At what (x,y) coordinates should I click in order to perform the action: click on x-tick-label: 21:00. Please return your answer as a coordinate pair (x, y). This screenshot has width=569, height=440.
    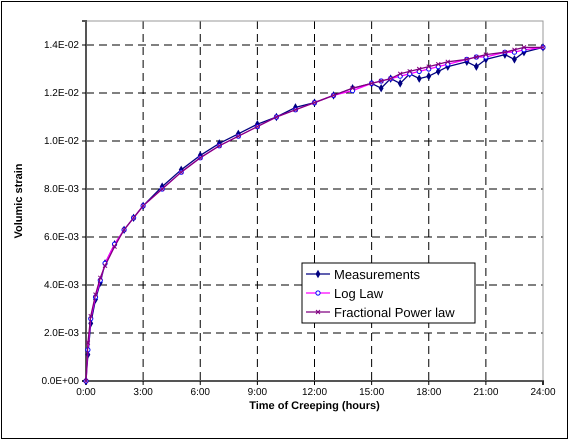
    Looking at the image, I should click on (486, 392).